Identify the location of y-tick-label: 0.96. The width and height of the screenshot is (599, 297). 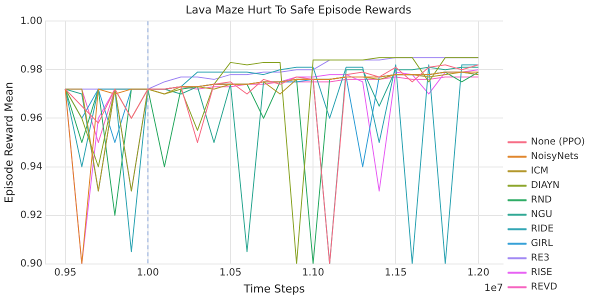
(31, 118).